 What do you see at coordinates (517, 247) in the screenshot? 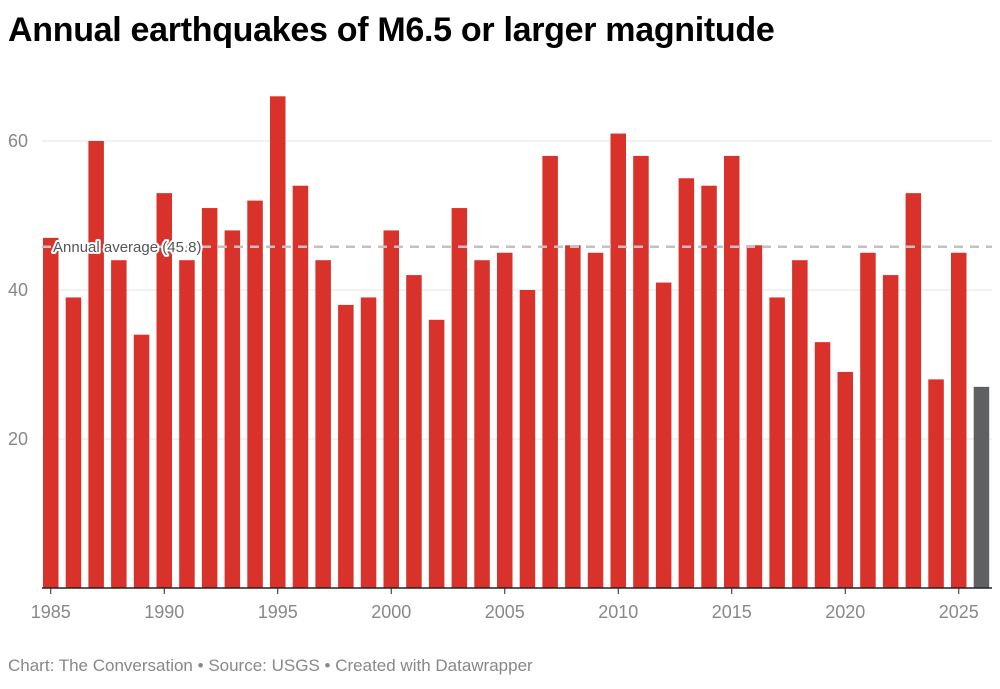
I see `average-annotation: Annual average (45.8)` at bounding box center [517, 247].